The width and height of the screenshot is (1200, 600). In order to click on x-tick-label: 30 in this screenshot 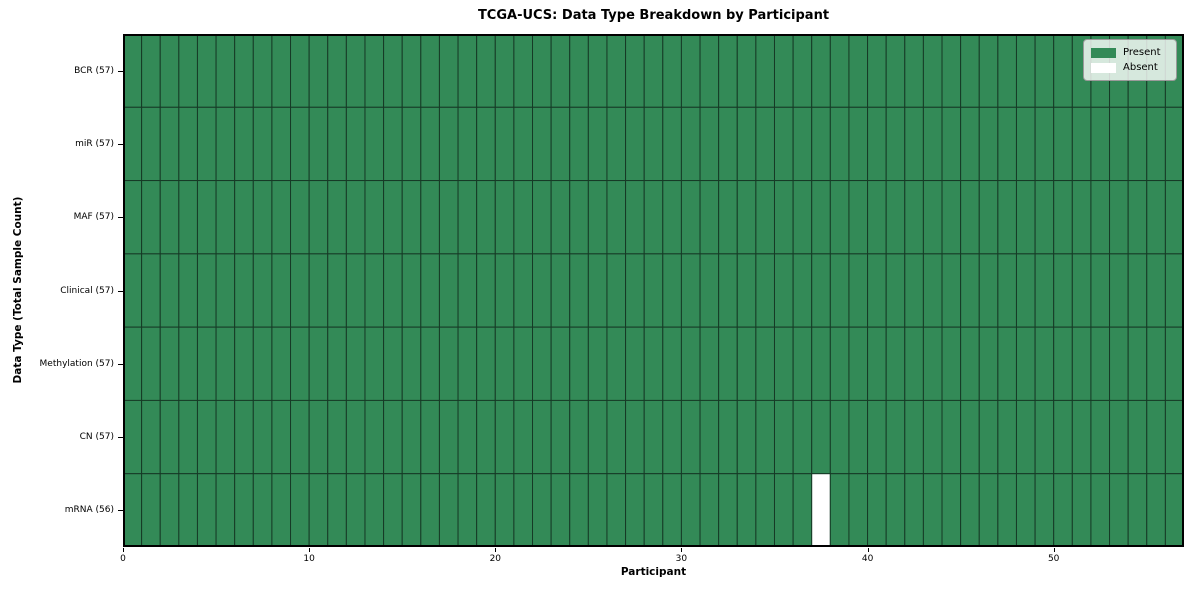, I will do `click(681, 559)`.